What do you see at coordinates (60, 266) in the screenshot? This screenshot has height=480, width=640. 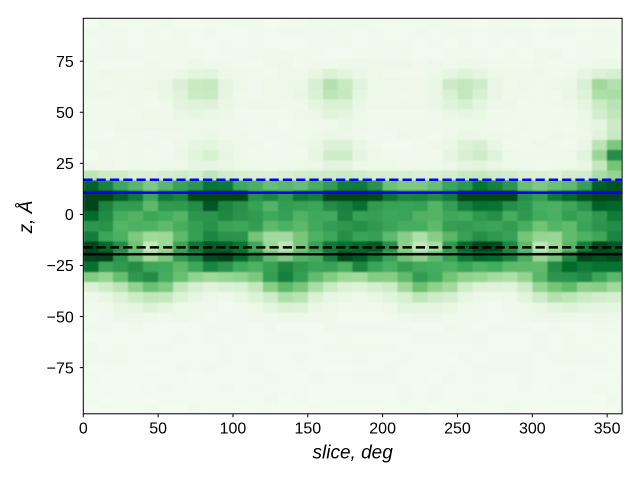 I see `svg-text: −25` at bounding box center [60, 266].